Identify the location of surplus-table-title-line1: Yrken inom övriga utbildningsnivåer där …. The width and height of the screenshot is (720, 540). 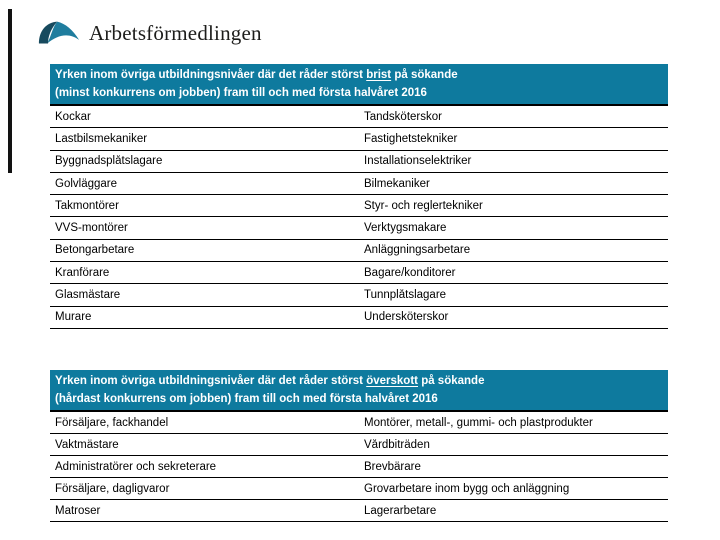
(270, 381).